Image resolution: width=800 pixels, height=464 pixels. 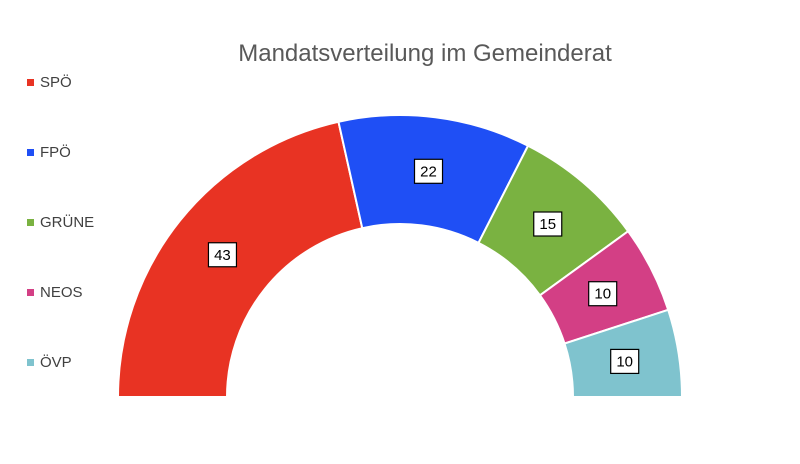 I want to click on data-label-spö: 43, so click(x=222, y=255).